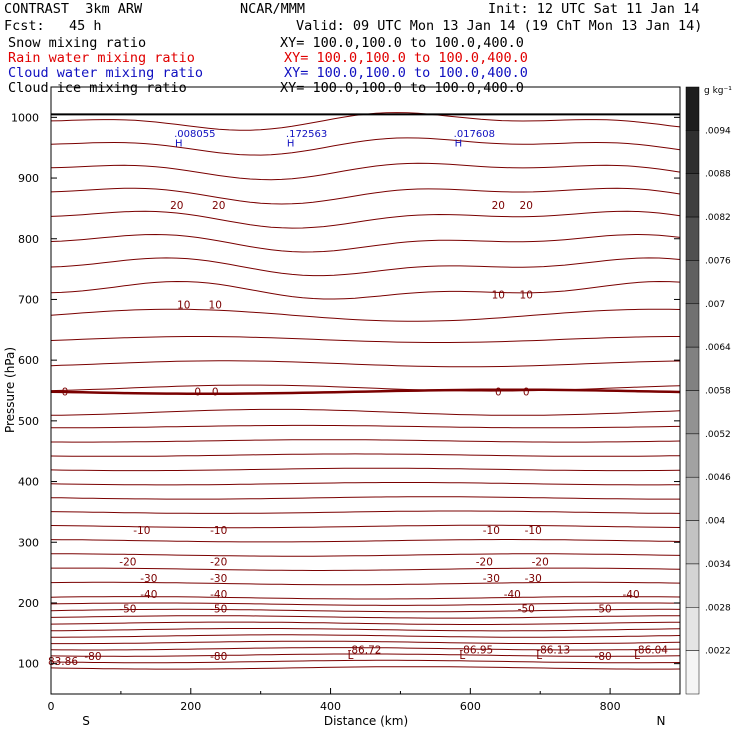 The height and width of the screenshot is (740, 740). I want to click on x-tick-label: 0, so click(51, 706).